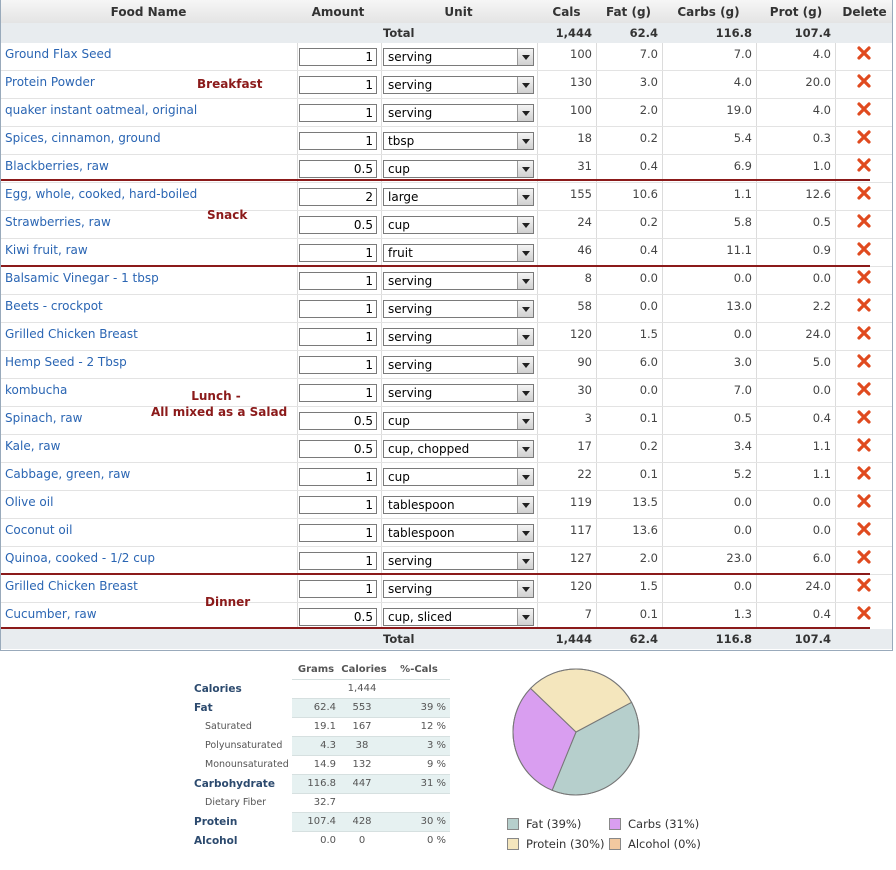 This screenshot has width=896, height=870. I want to click on food-name-link: Beets - crockpot, so click(54, 306).